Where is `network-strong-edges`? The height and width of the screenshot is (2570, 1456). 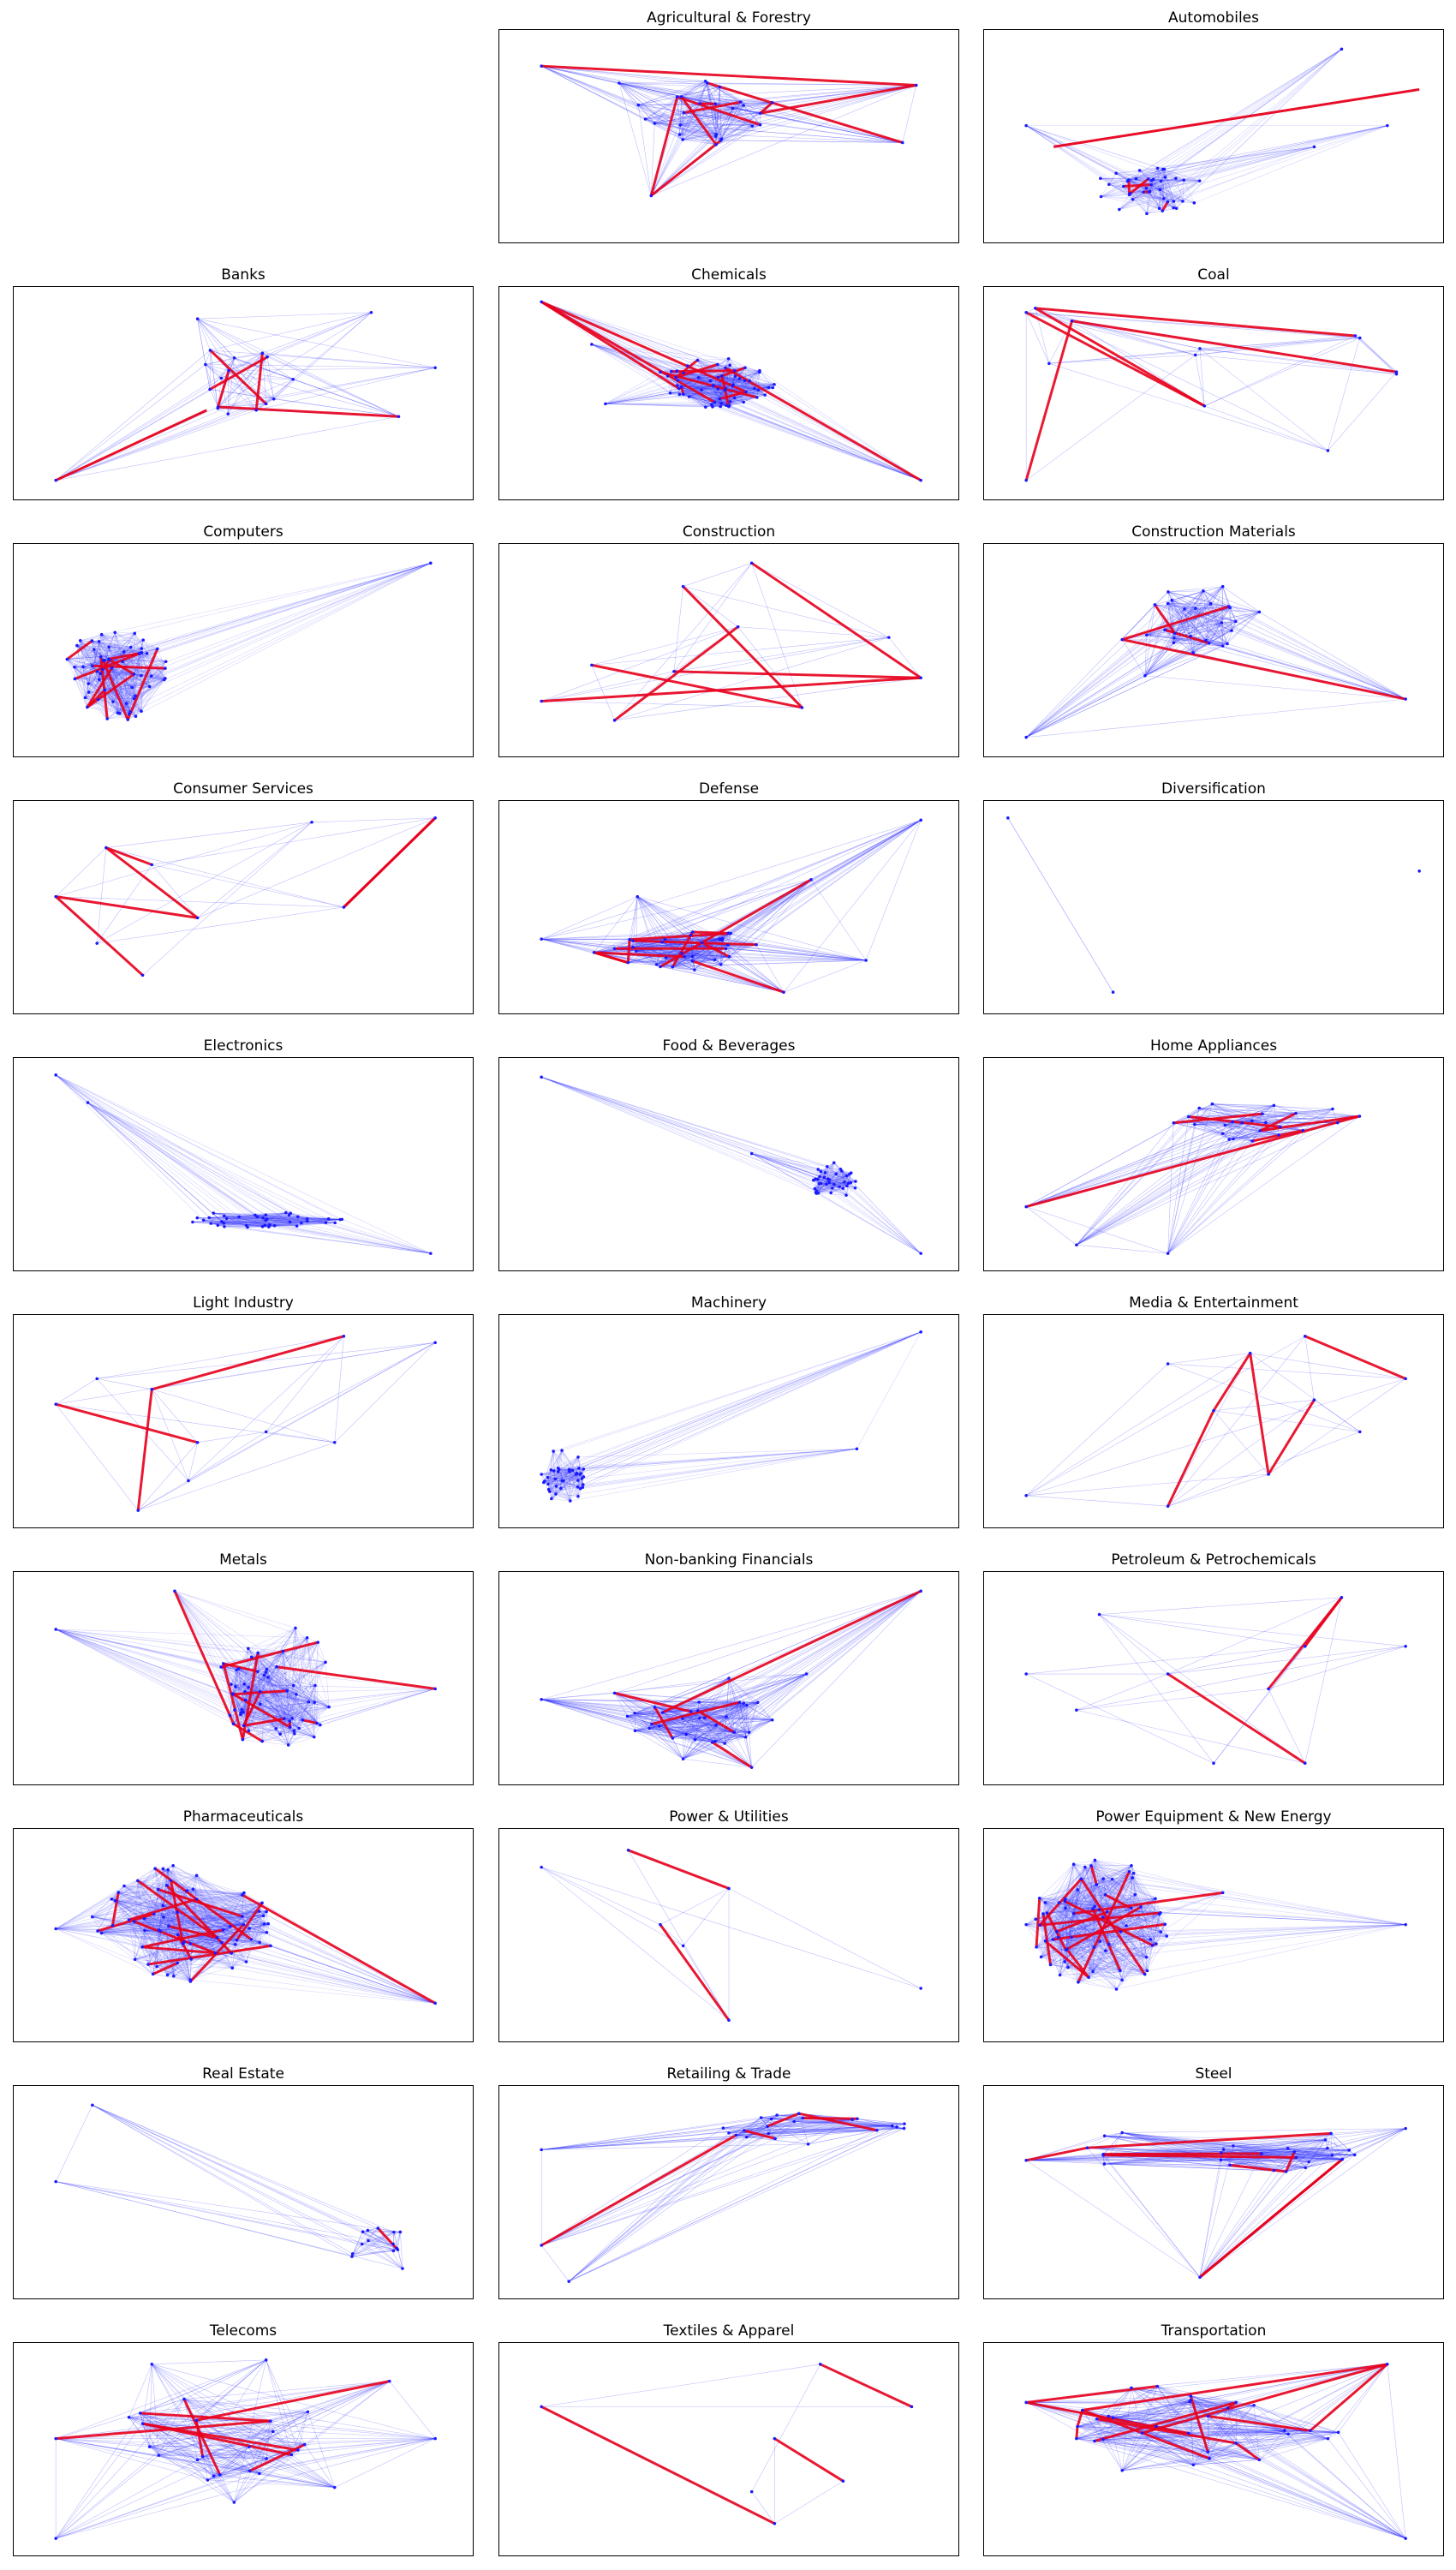
network-strong-edges is located at coordinates (116, 680).